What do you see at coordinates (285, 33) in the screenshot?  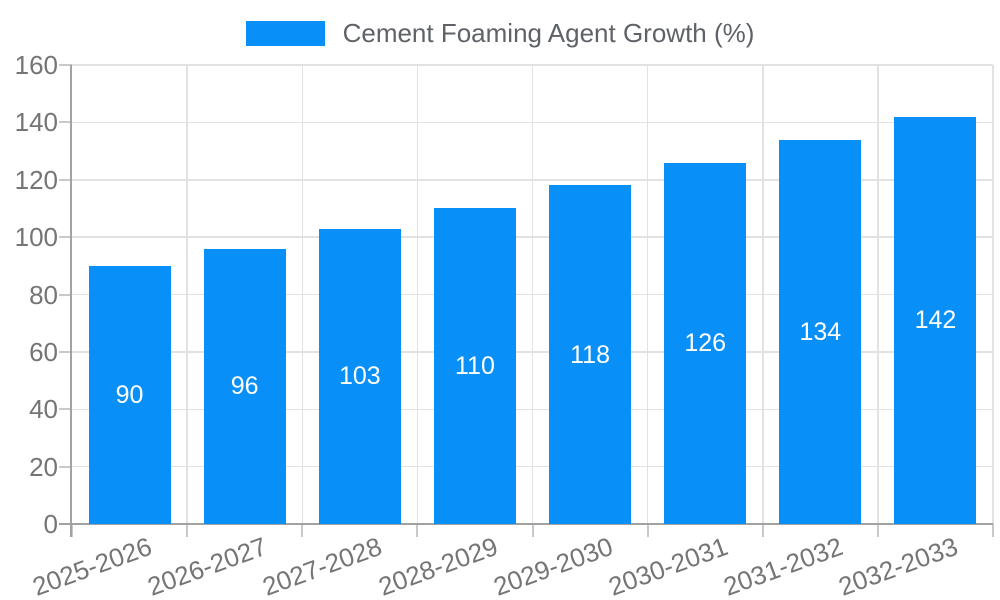 I see `legend-swatch` at bounding box center [285, 33].